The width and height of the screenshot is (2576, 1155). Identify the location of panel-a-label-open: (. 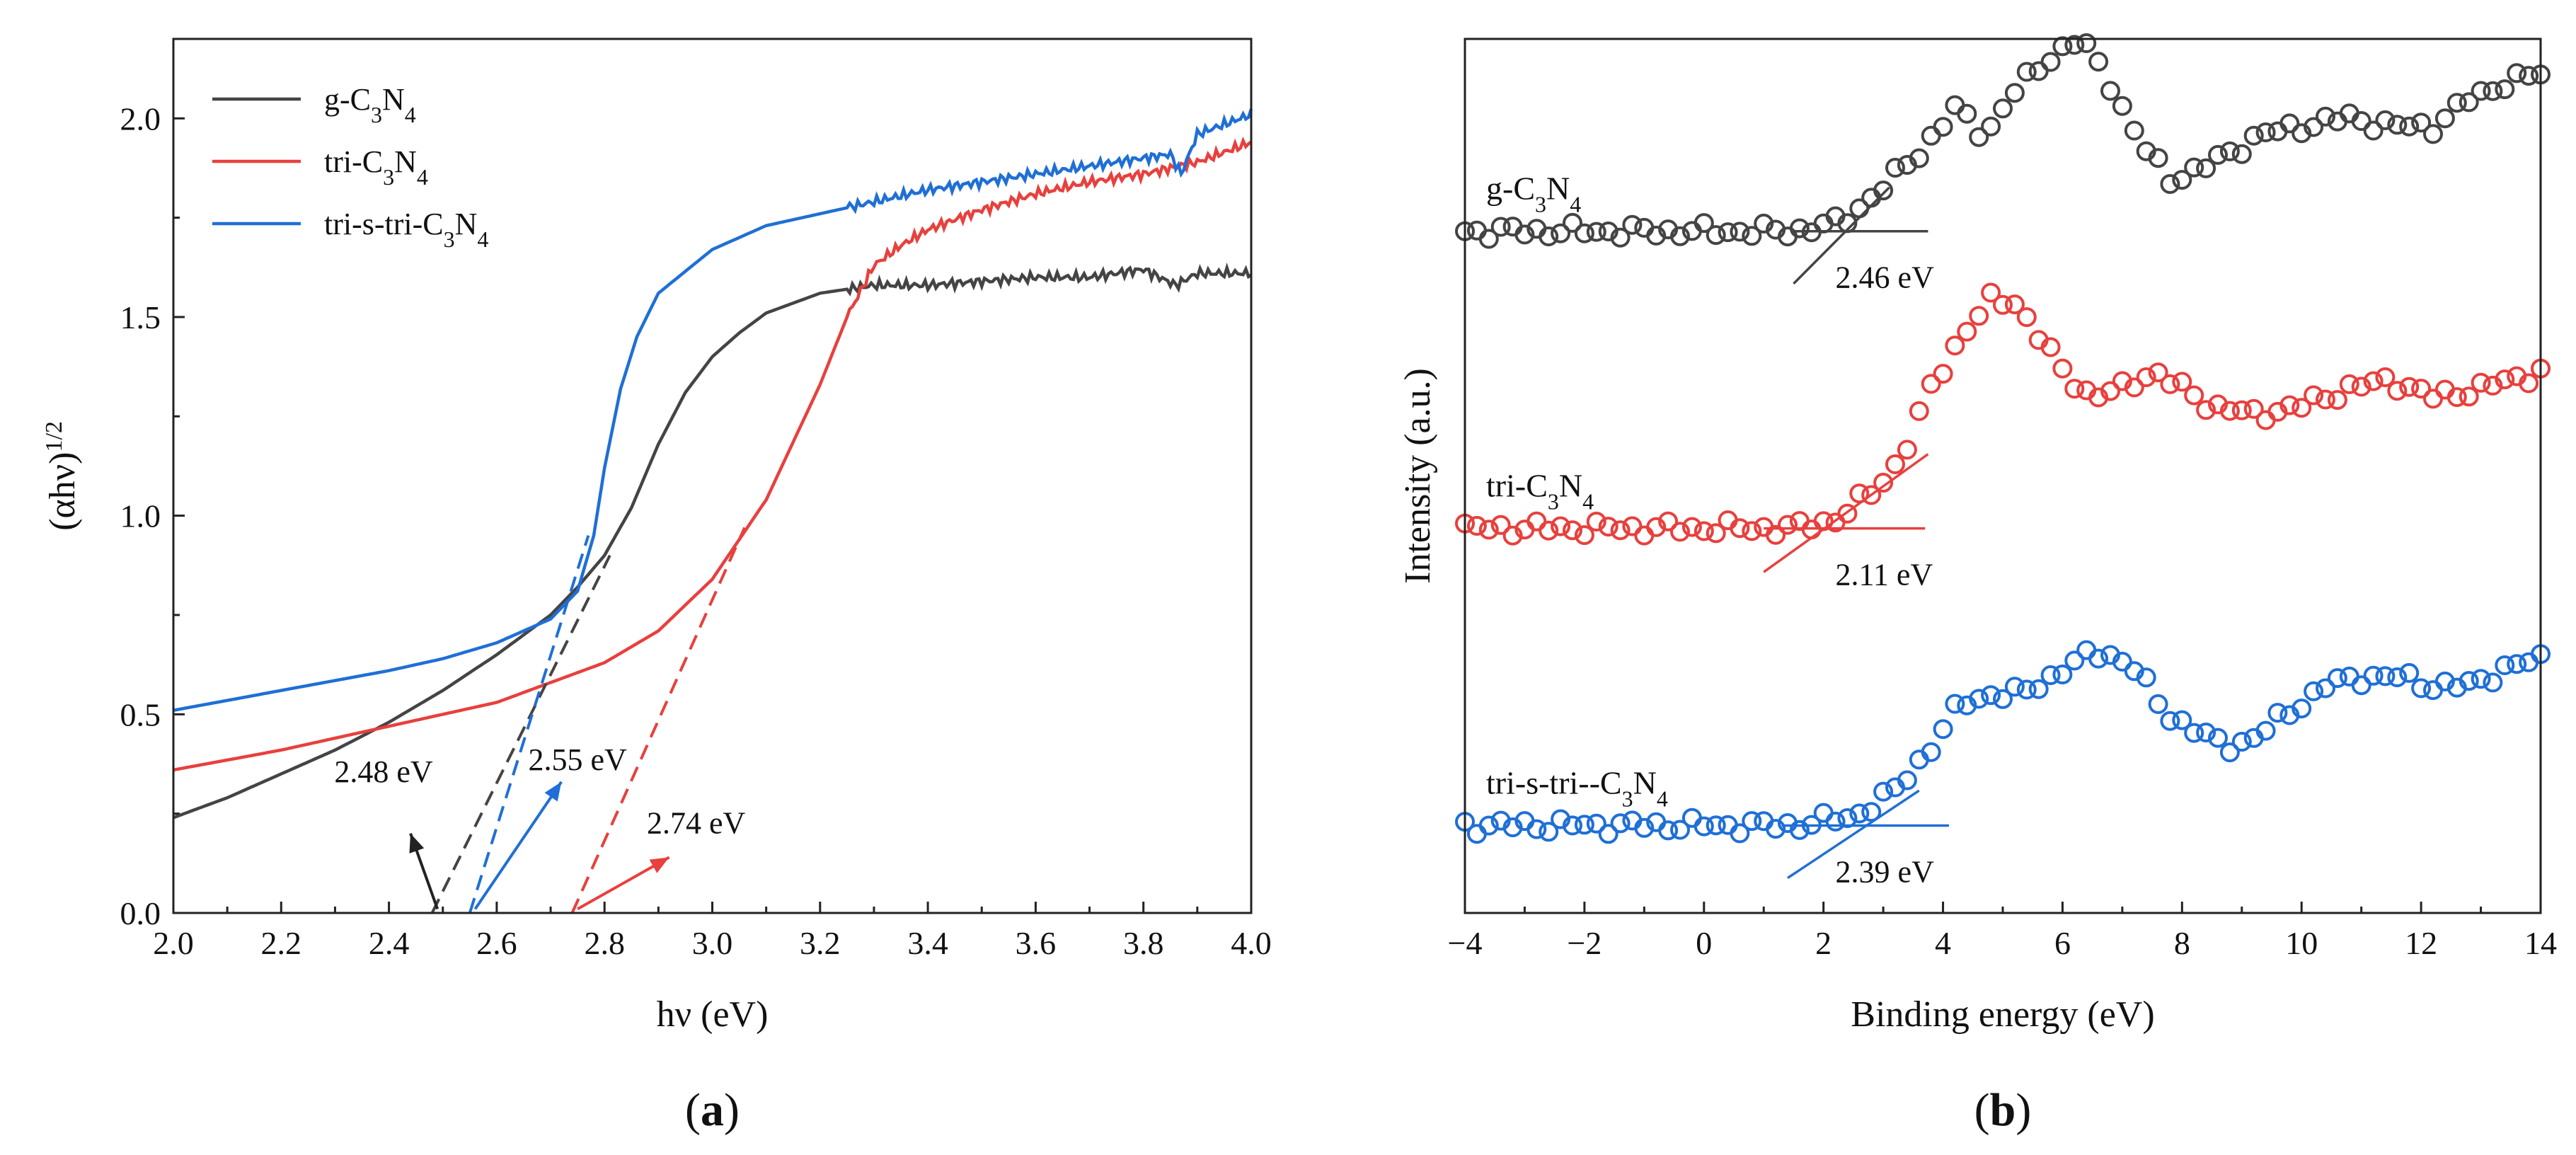
(693, 1110).